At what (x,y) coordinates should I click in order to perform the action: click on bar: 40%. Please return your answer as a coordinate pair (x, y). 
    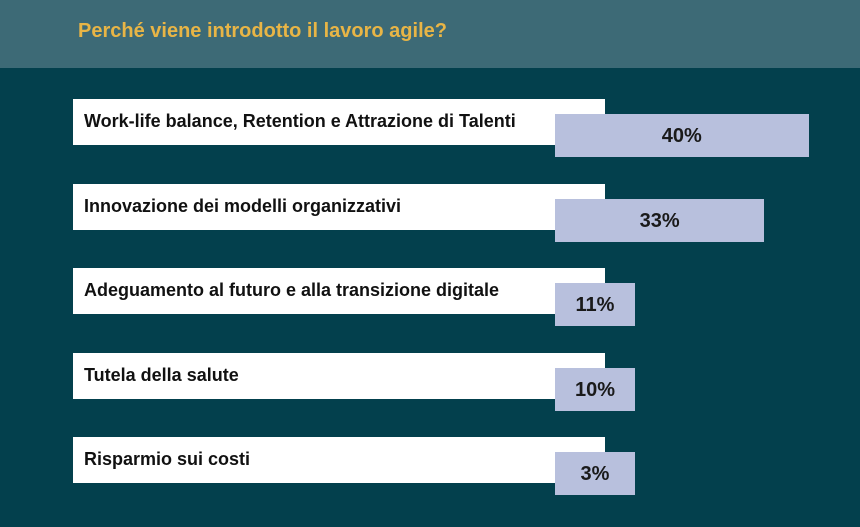
    Looking at the image, I should click on (682, 135).